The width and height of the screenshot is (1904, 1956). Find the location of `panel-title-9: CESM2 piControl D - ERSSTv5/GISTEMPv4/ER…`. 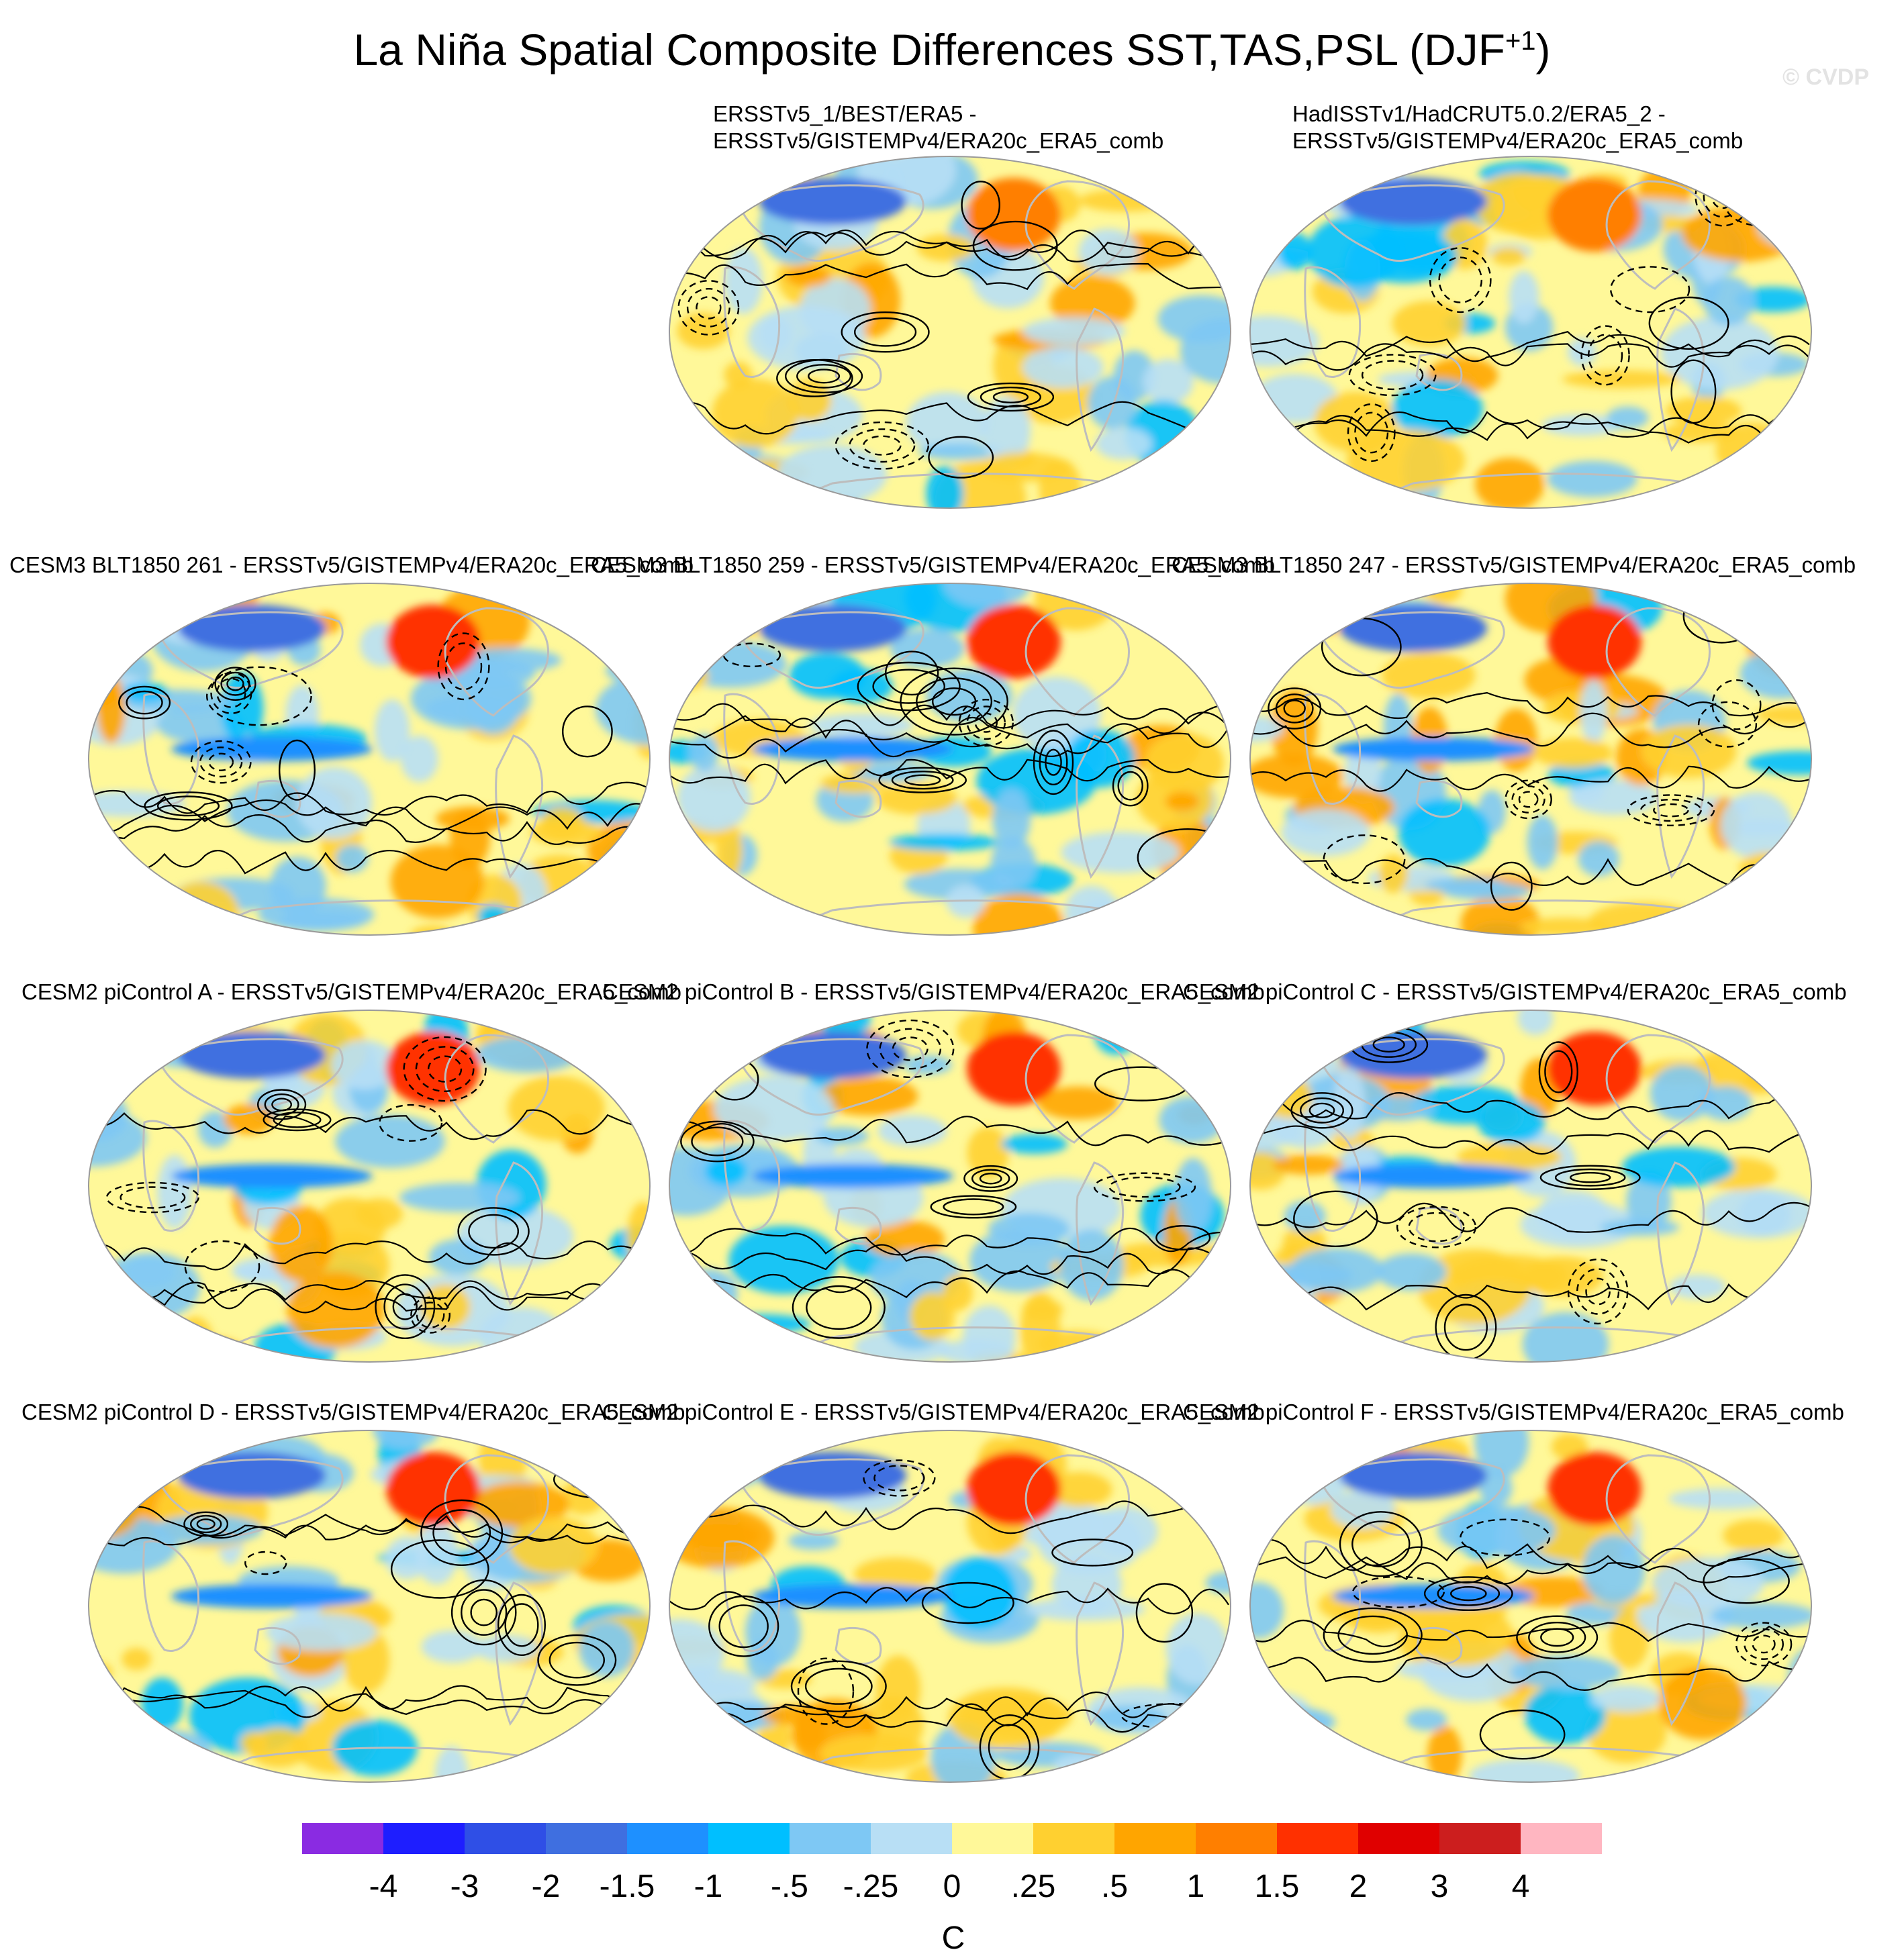

panel-title-9: CESM2 piControl D - ERSSTv5/GISTEMPv4/ER… is located at coordinates (353, 1412).